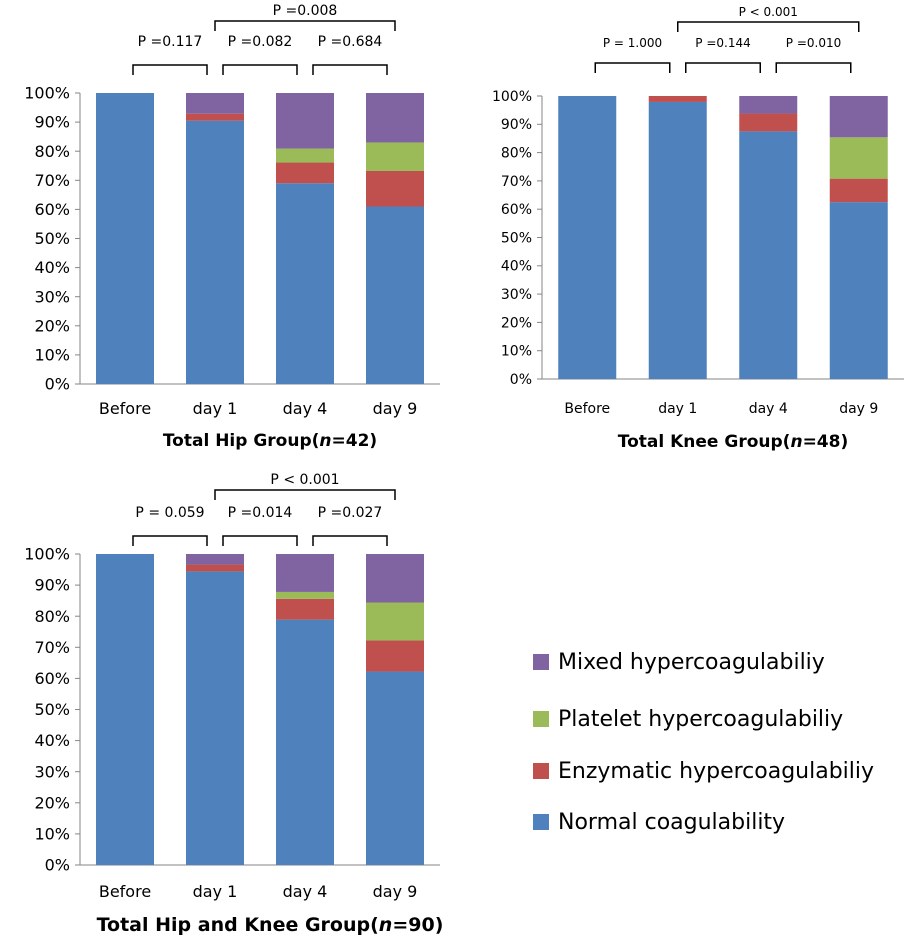  What do you see at coordinates (541, 662) in the screenshot?
I see `legend-swatch-mixed` at bounding box center [541, 662].